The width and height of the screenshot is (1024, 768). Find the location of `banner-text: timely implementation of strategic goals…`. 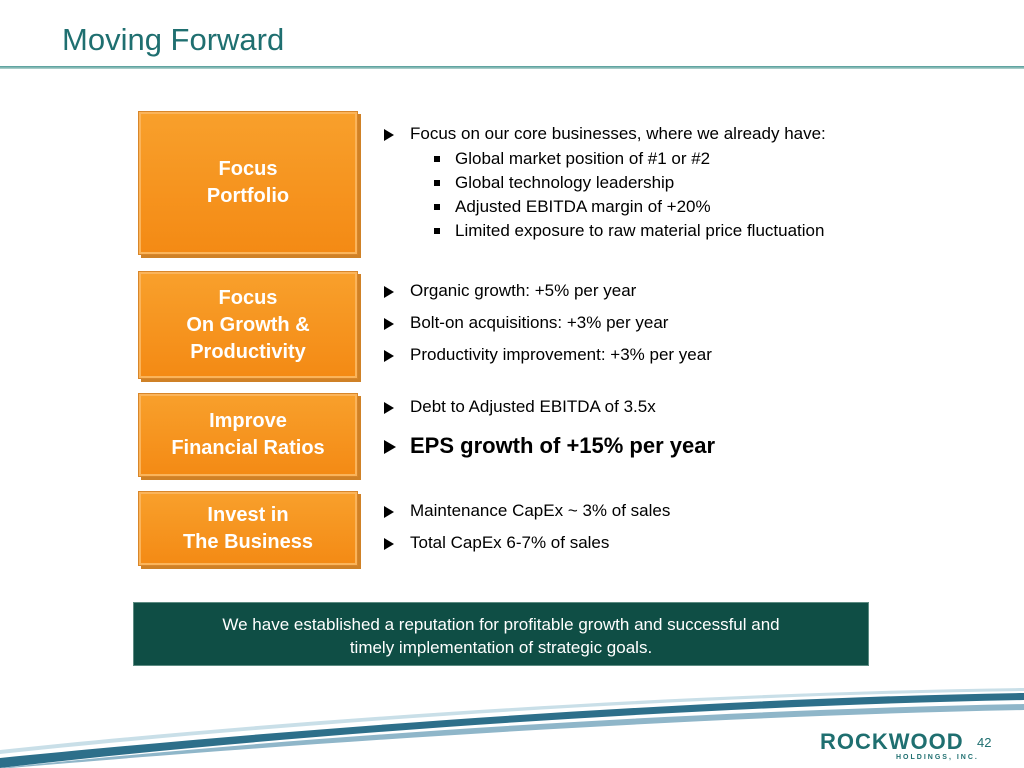

banner-text: timely implementation of strategic goals… is located at coordinates (501, 647).